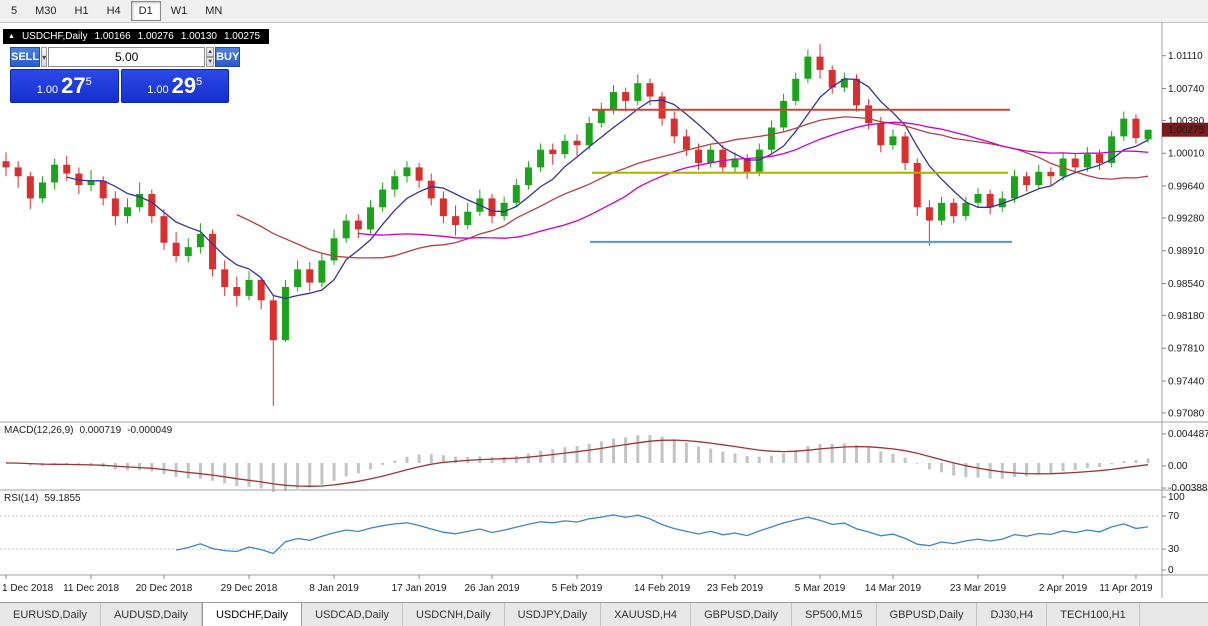 The height and width of the screenshot is (626, 1208). I want to click on svg-text: 0.99640, so click(1186, 187).